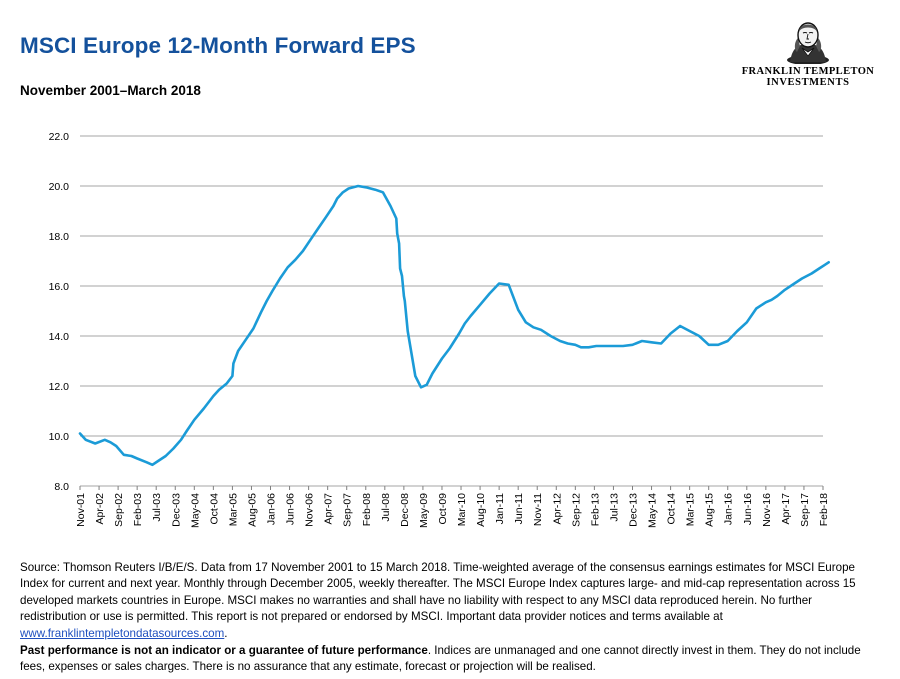 The width and height of the screenshot is (900, 679). I want to click on x-tick-label: Apr-17, so click(786, 509).